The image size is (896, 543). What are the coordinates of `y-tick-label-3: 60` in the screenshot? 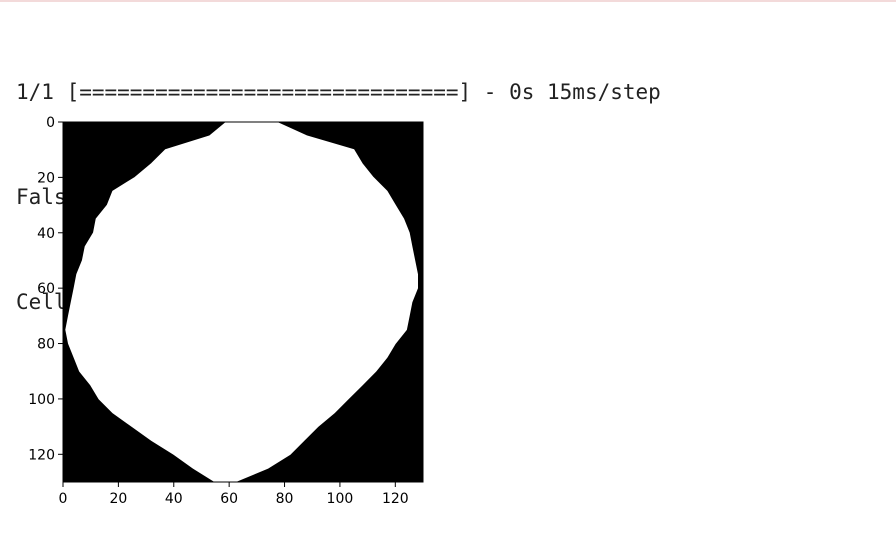 It's located at (46, 289).